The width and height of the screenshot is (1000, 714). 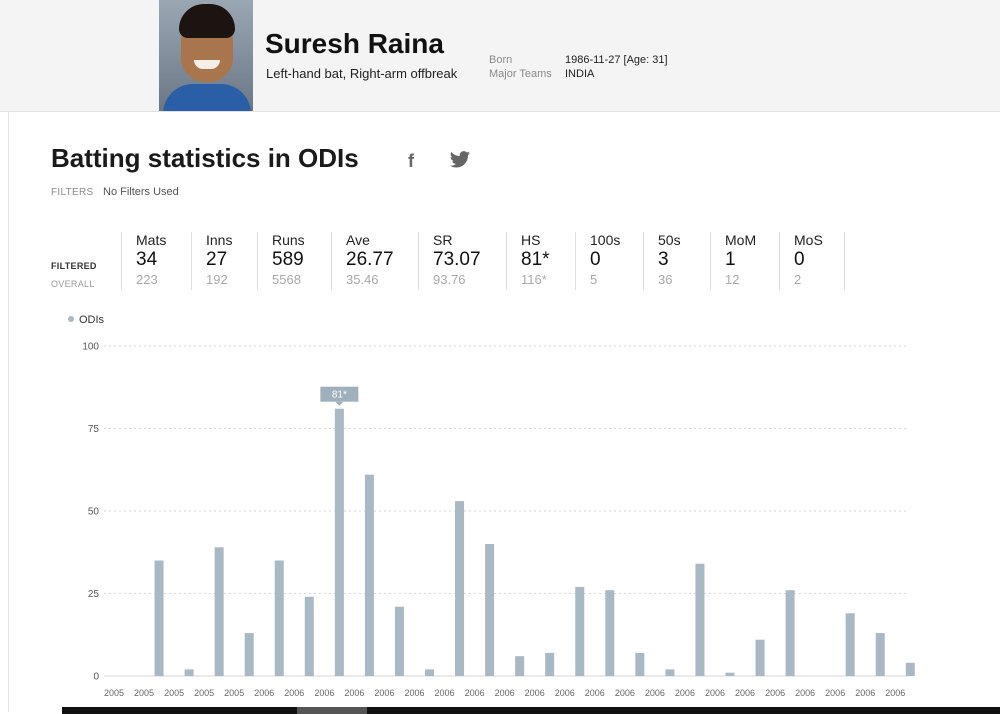 I want to click on chart-legend: ODIs, so click(x=86, y=320).